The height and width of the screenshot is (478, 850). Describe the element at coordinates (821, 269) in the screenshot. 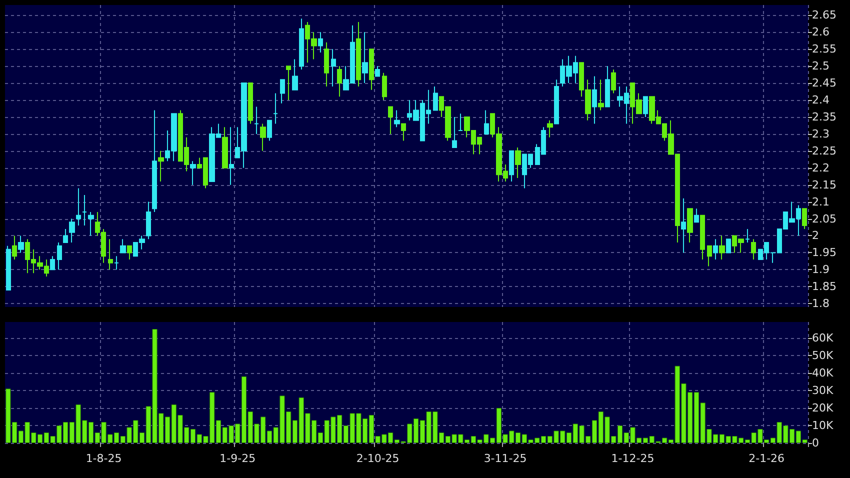

I see `y-tick-label: 1.9` at that location.